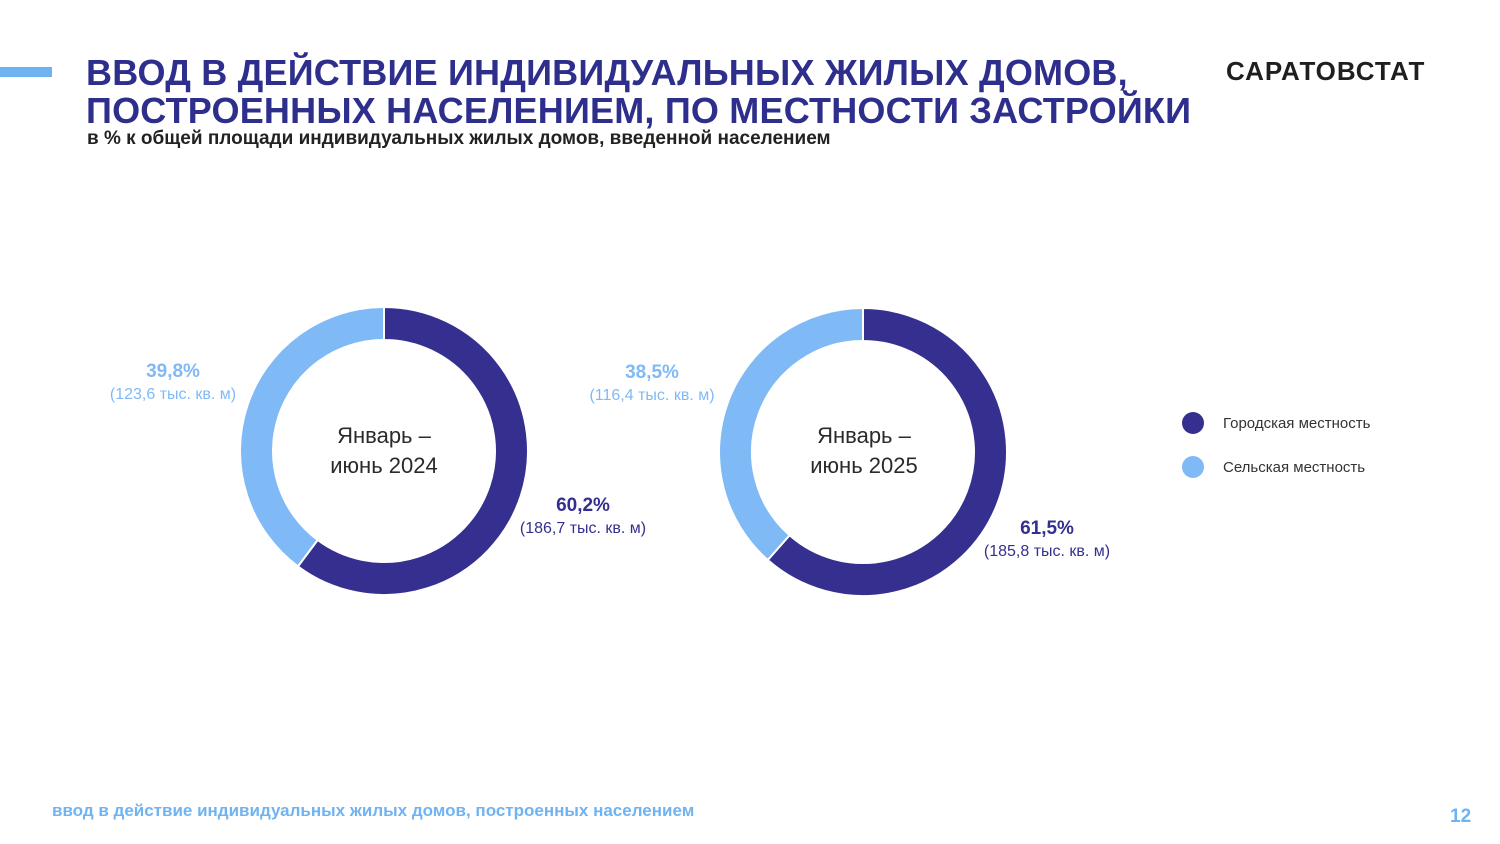 The width and height of the screenshot is (1500, 844). Describe the element at coordinates (384, 451) in the screenshot. I see `chart-2024-center-label: Январь – июнь 2024` at that location.